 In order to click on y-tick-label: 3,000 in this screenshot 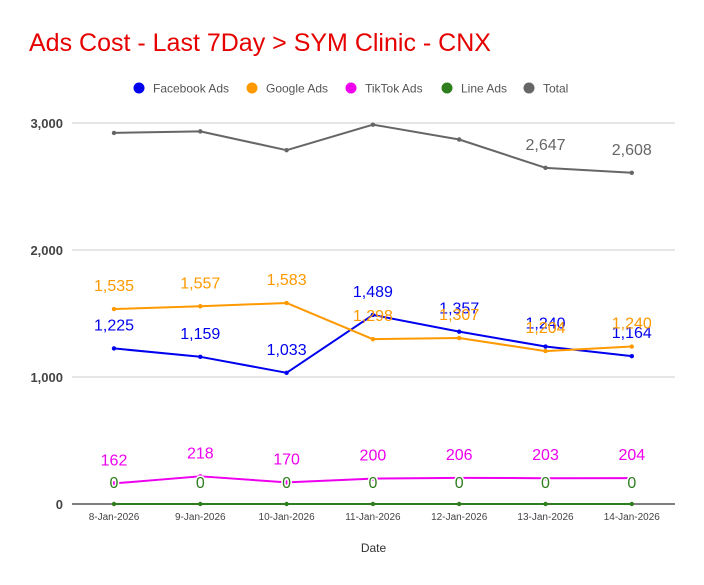, I will do `click(46, 123)`.